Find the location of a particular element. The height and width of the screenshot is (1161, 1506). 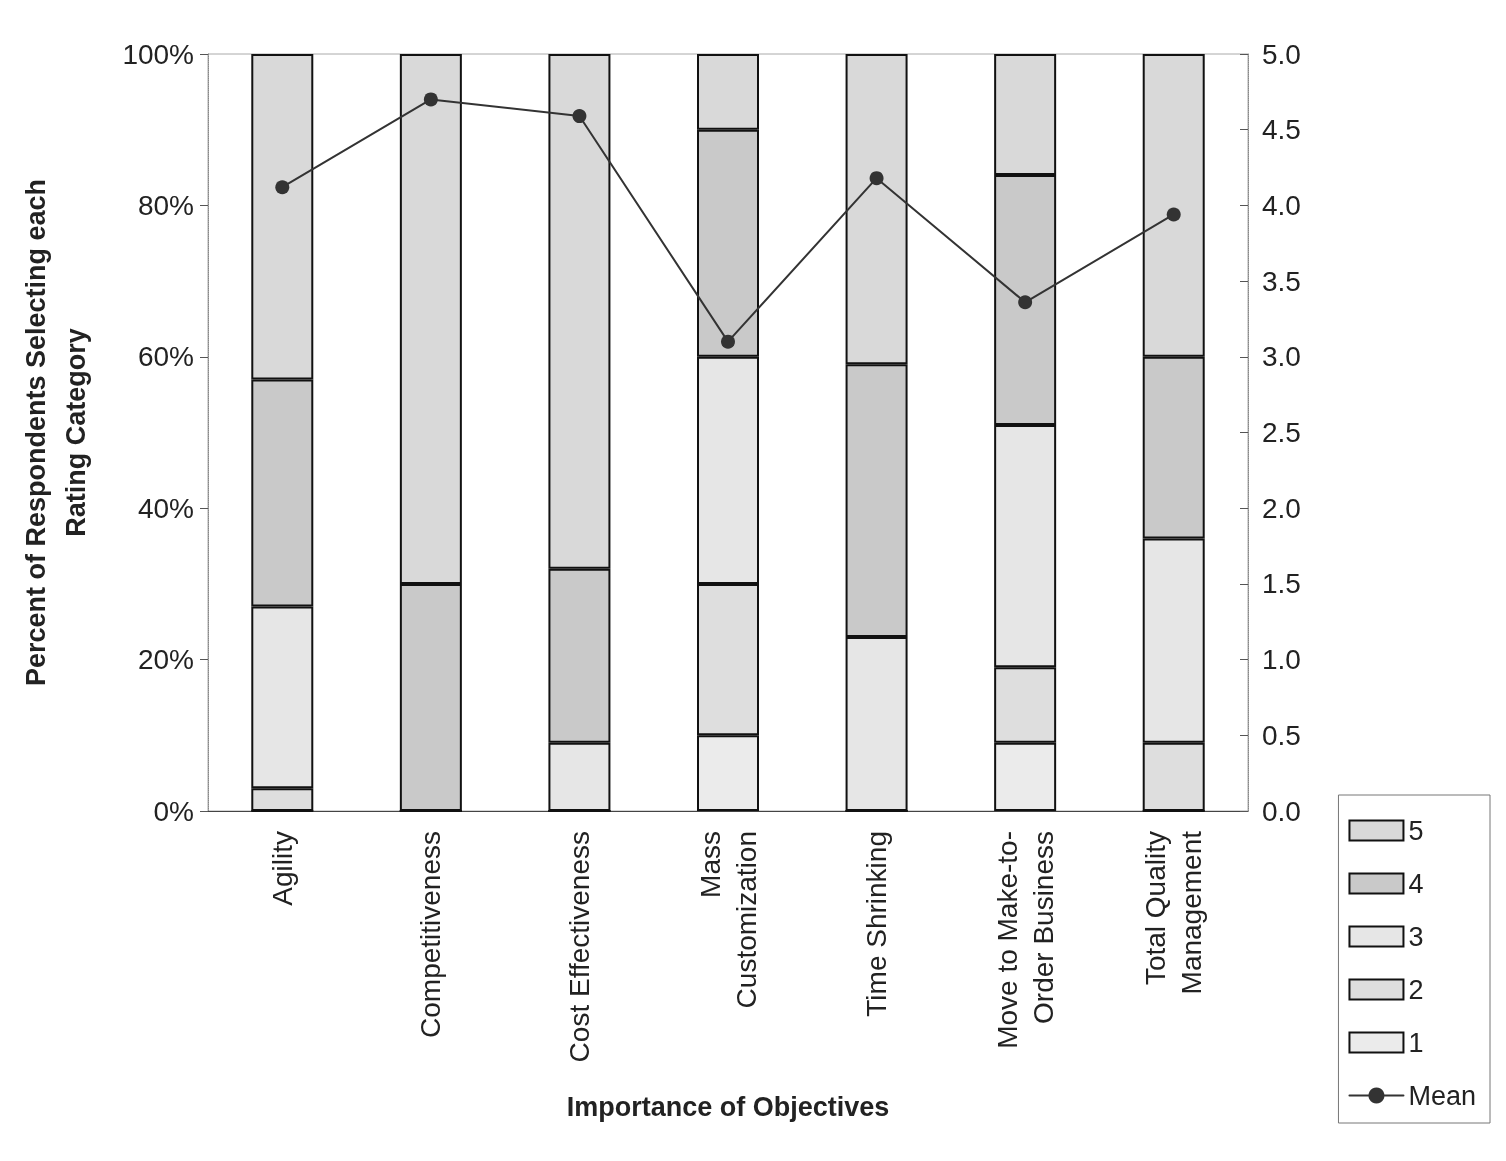

y2-tick-label: 1.0 is located at coordinates (1281, 660).